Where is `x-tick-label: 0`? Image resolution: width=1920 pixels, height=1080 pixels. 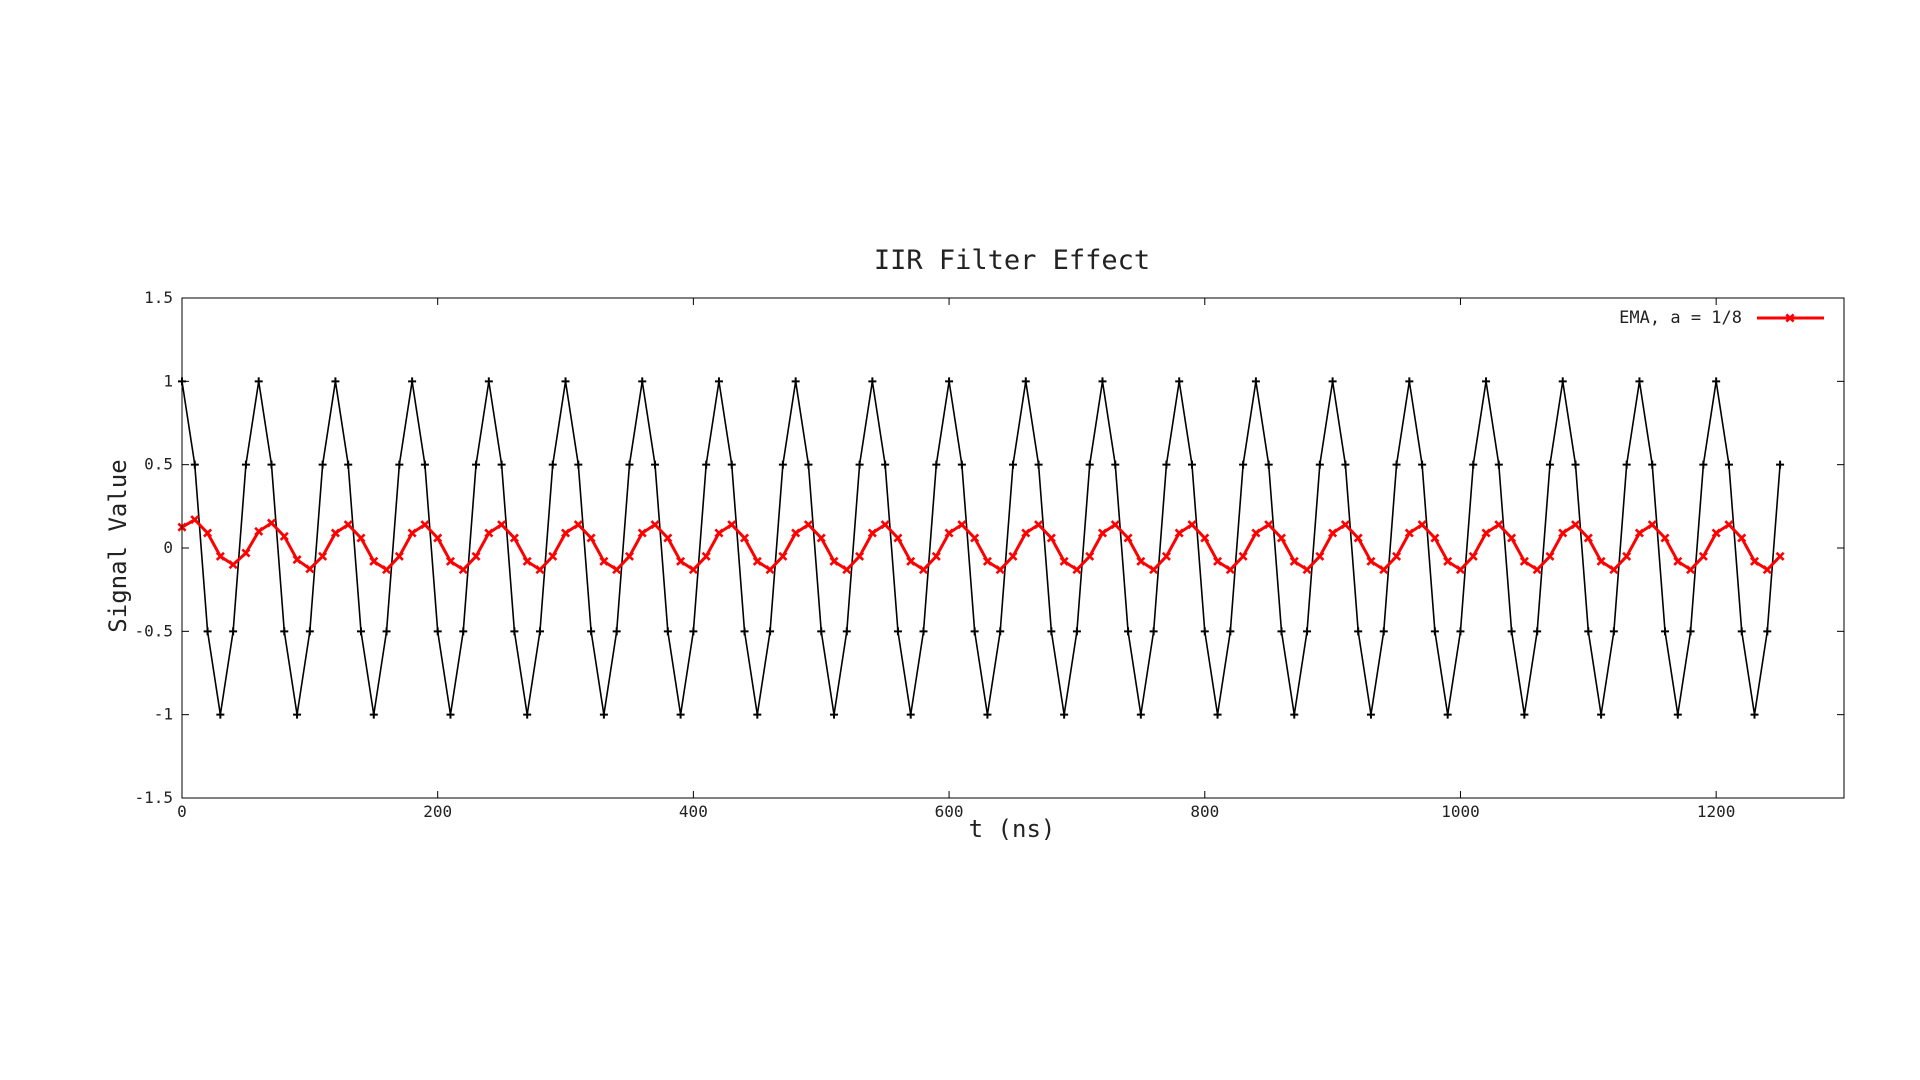 x-tick-label: 0 is located at coordinates (182, 811).